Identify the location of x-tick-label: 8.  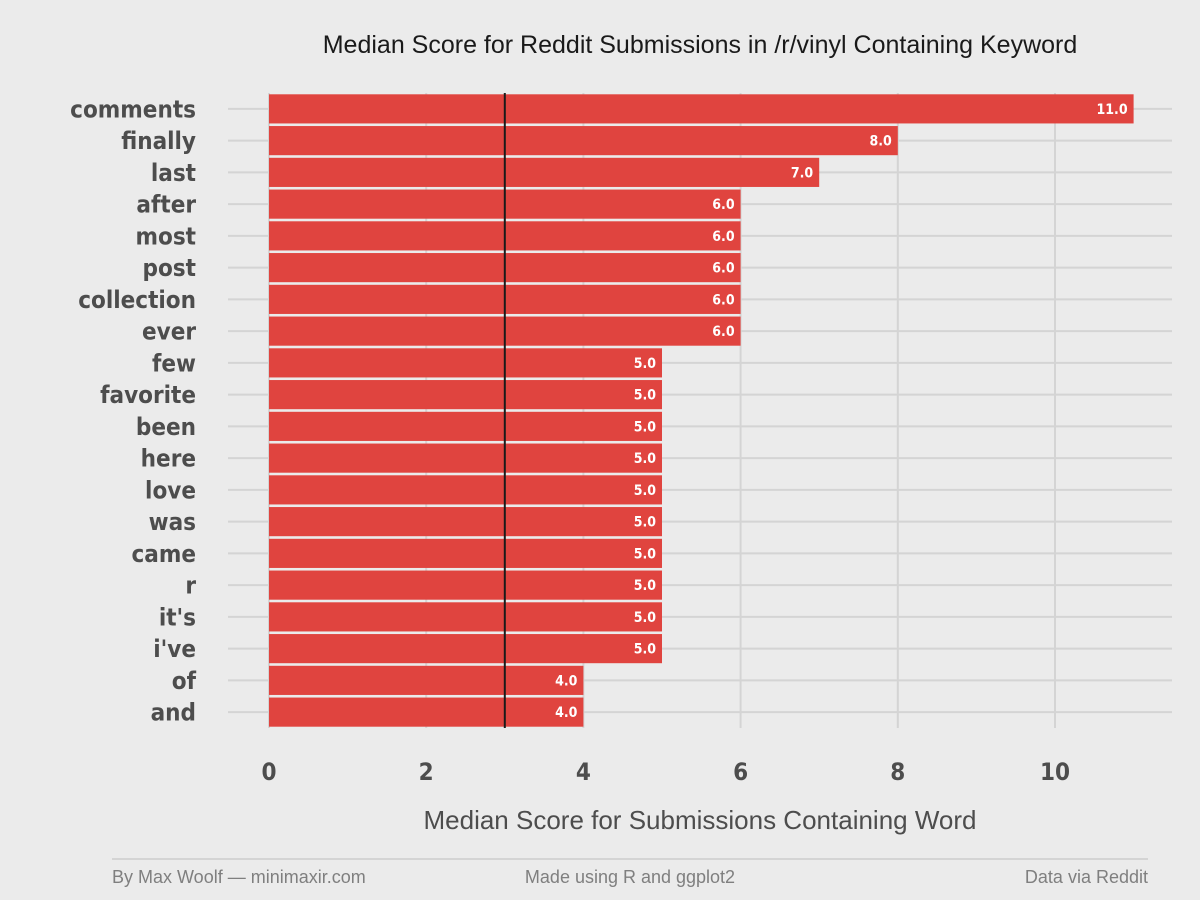
(897, 772).